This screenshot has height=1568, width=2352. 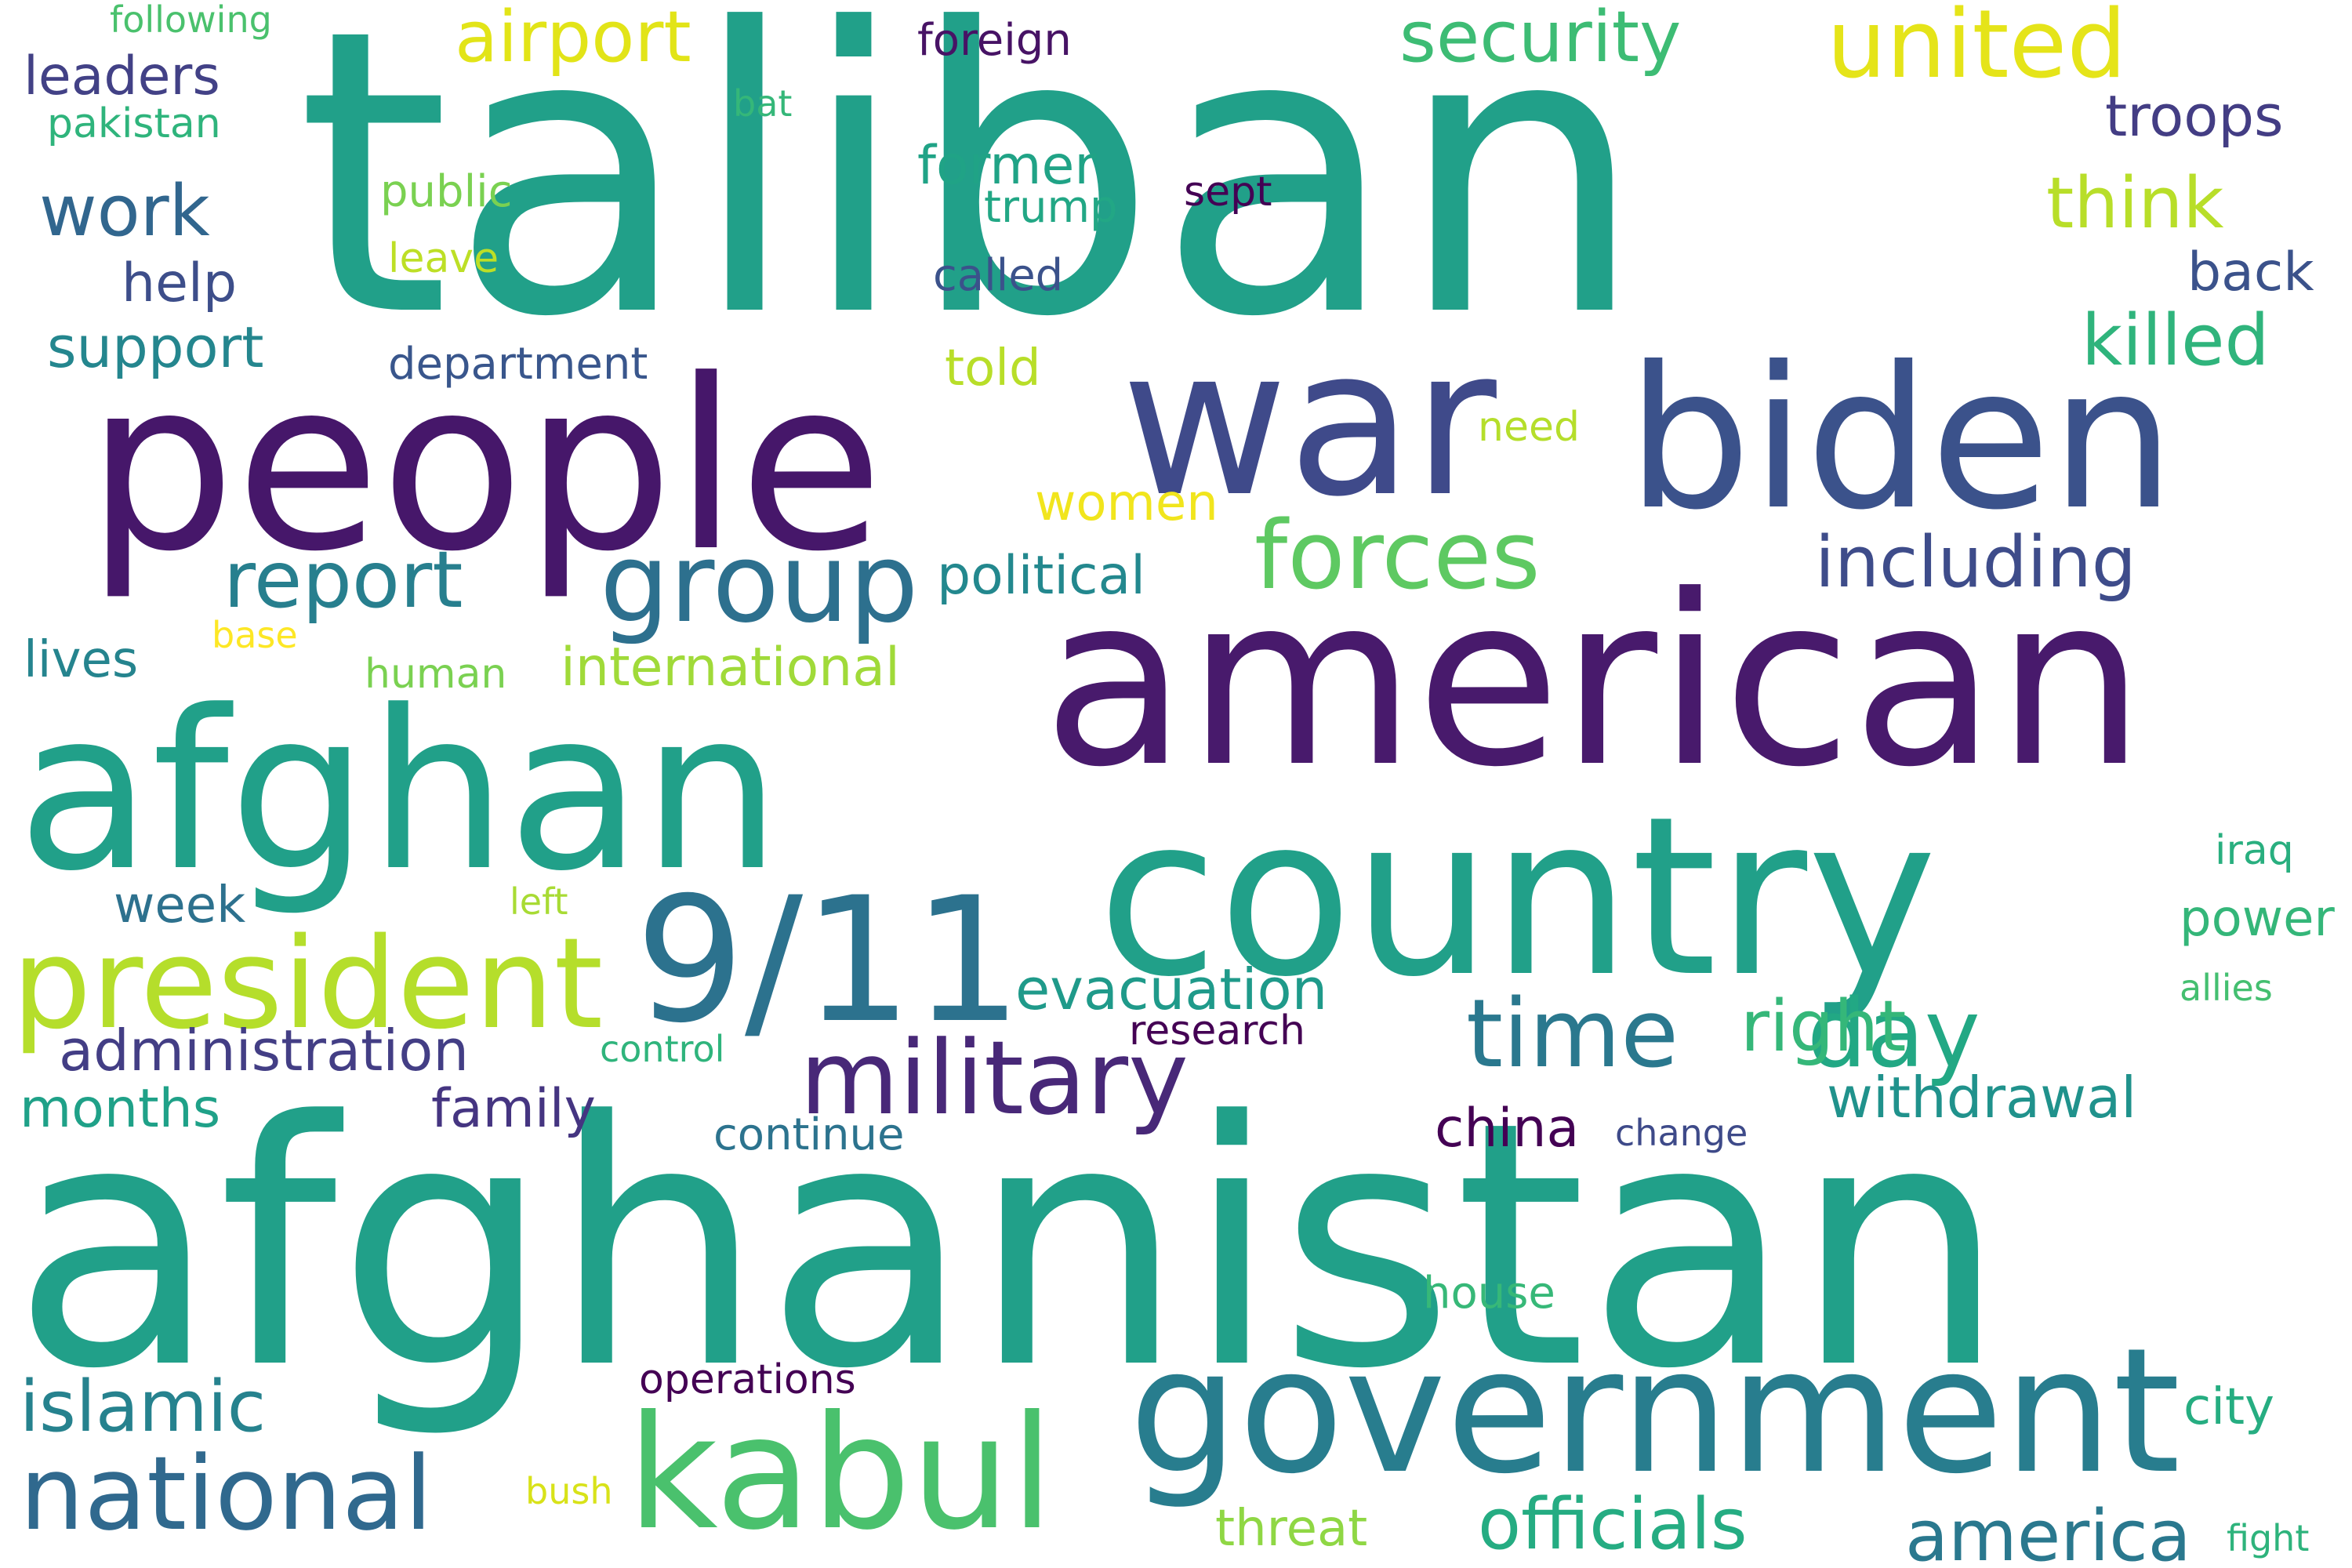 What do you see at coordinates (1823, 1026) in the screenshot?
I see `word-right: right` at bounding box center [1823, 1026].